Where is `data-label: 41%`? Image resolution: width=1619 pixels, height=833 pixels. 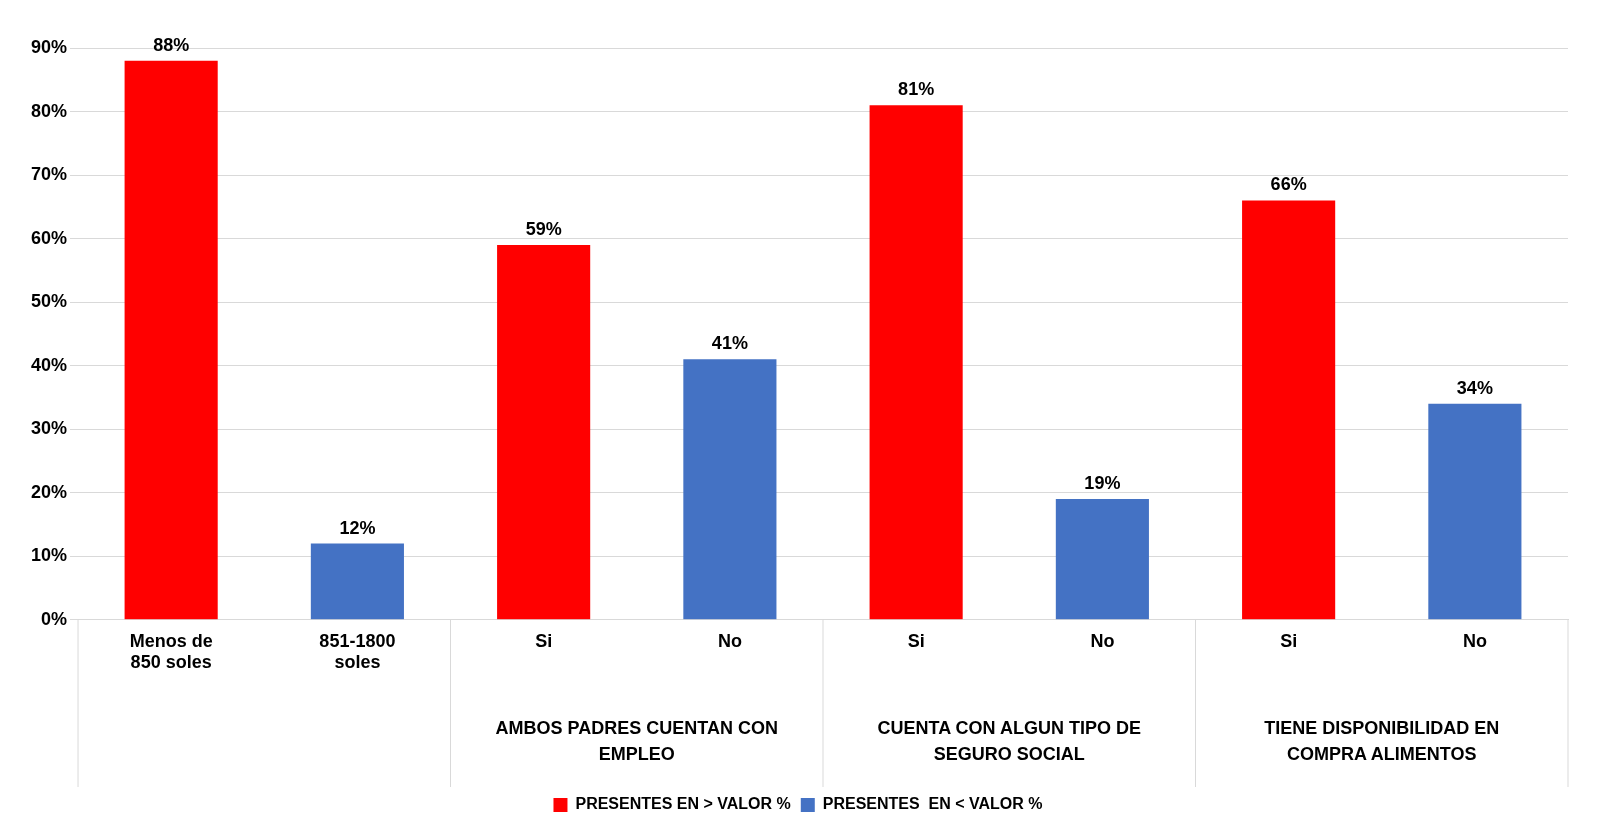 data-label: 41% is located at coordinates (729, 343).